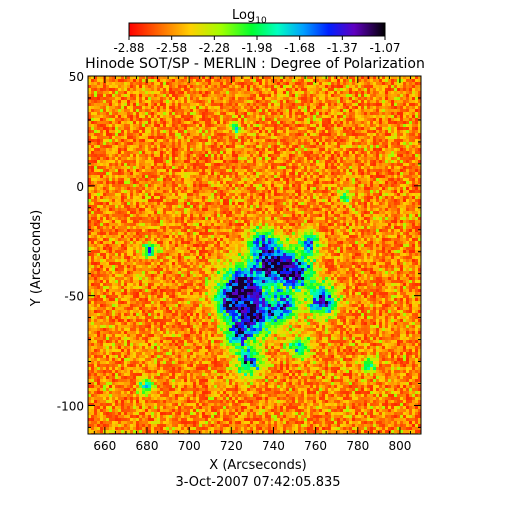 The height and width of the screenshot is (512, 512). Describe the element at coordinates (74, 297) in the screenshot. I see `y-tick-label: -50` at that location.